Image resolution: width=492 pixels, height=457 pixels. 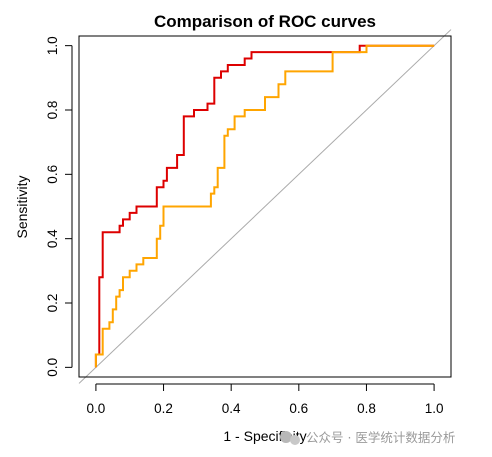 I want to click on watermark-icon, so click(x=286, y=437).